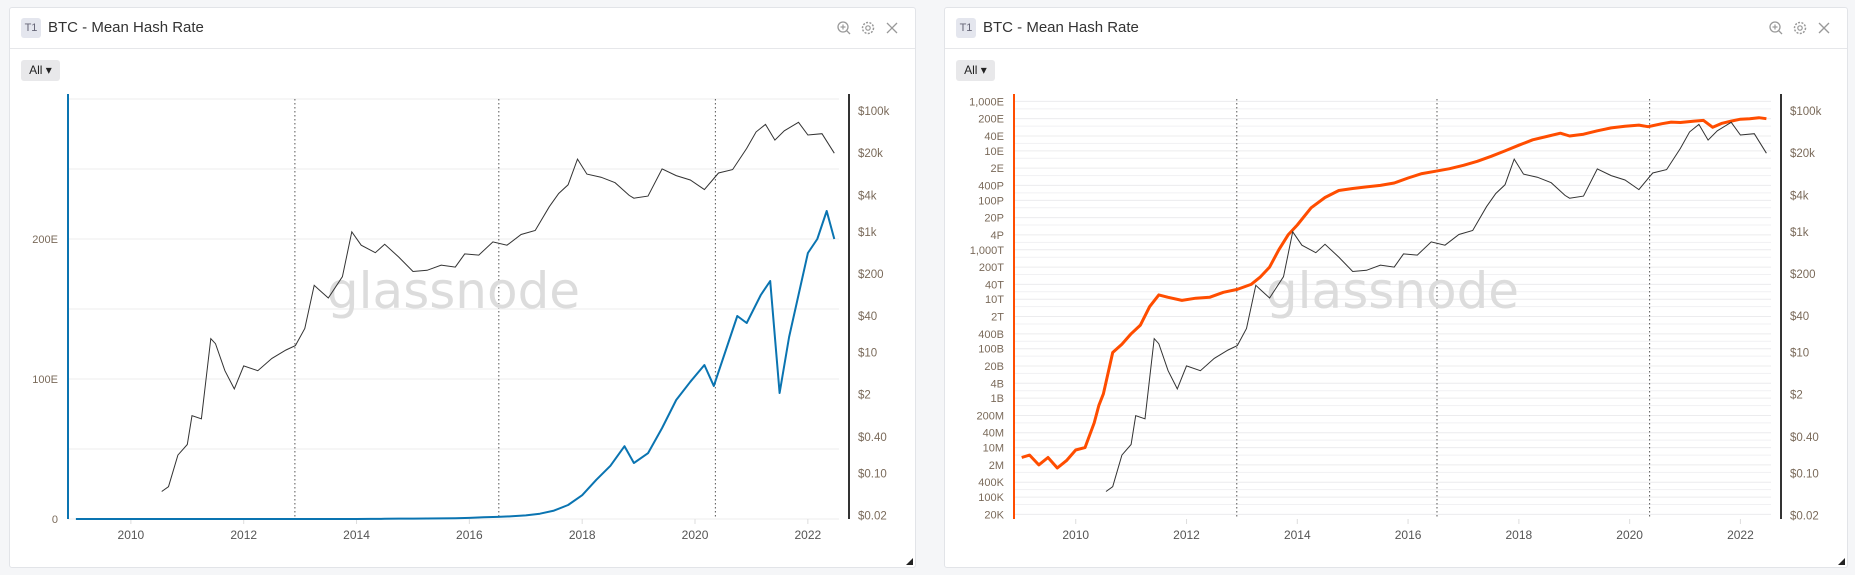 This screenshot has width=1855, height=575. Describe the element at coordinates (991, 498) in the screenshot. I see `y-left-tick-label: 100K` at that location.